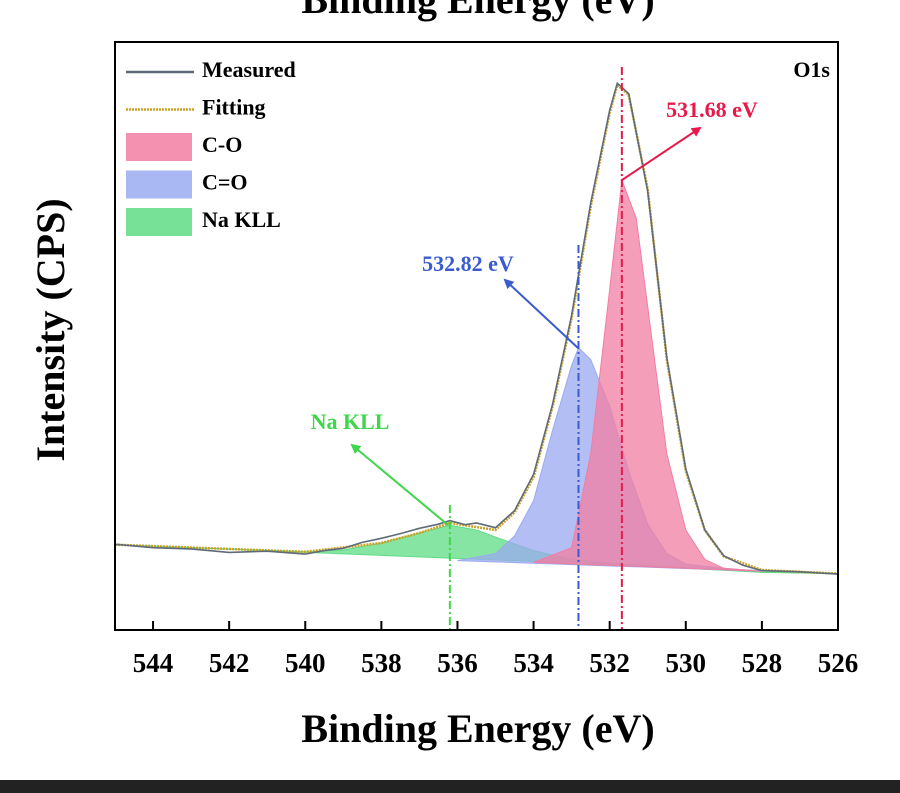  I want to click on legend-label: Na KLL, so click(241, 219).